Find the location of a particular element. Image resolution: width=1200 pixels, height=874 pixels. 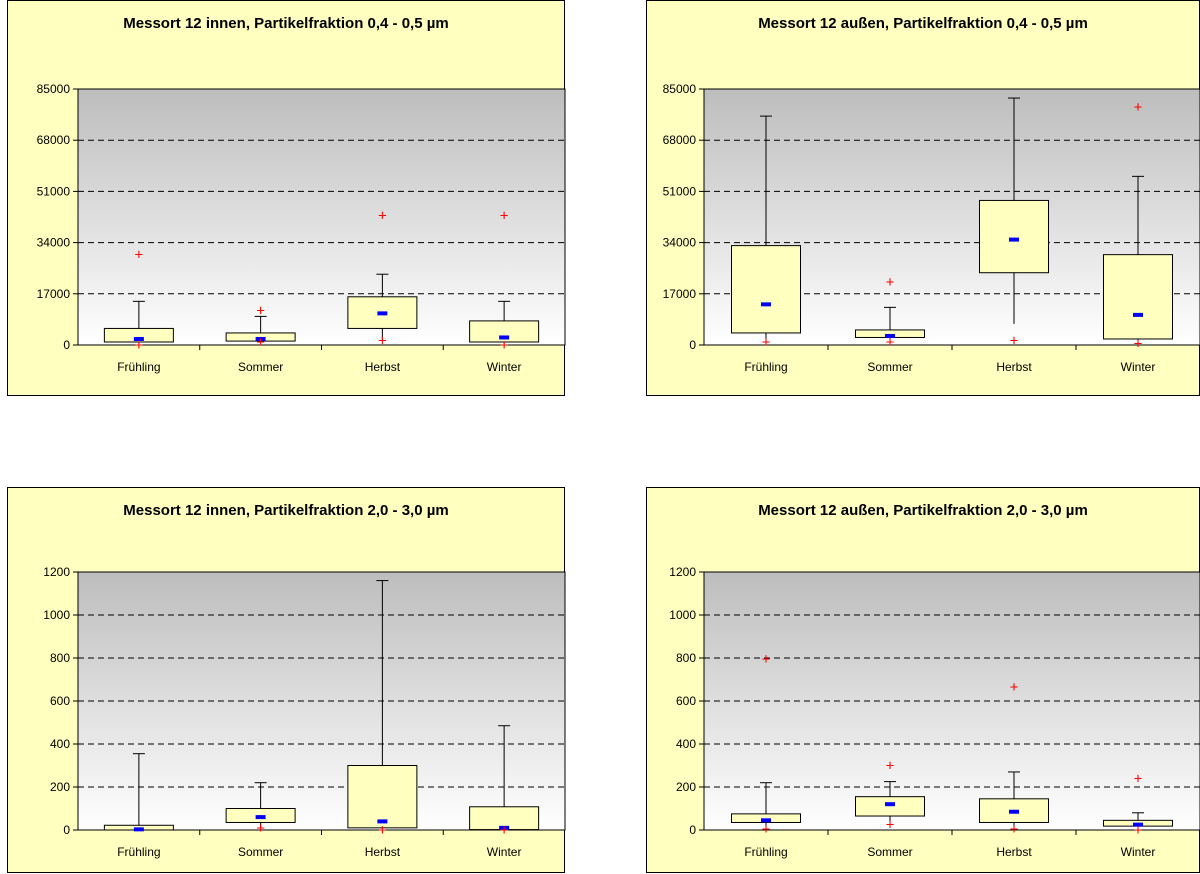

y-tick-label: 51000 is located at coordinates (54, 191).